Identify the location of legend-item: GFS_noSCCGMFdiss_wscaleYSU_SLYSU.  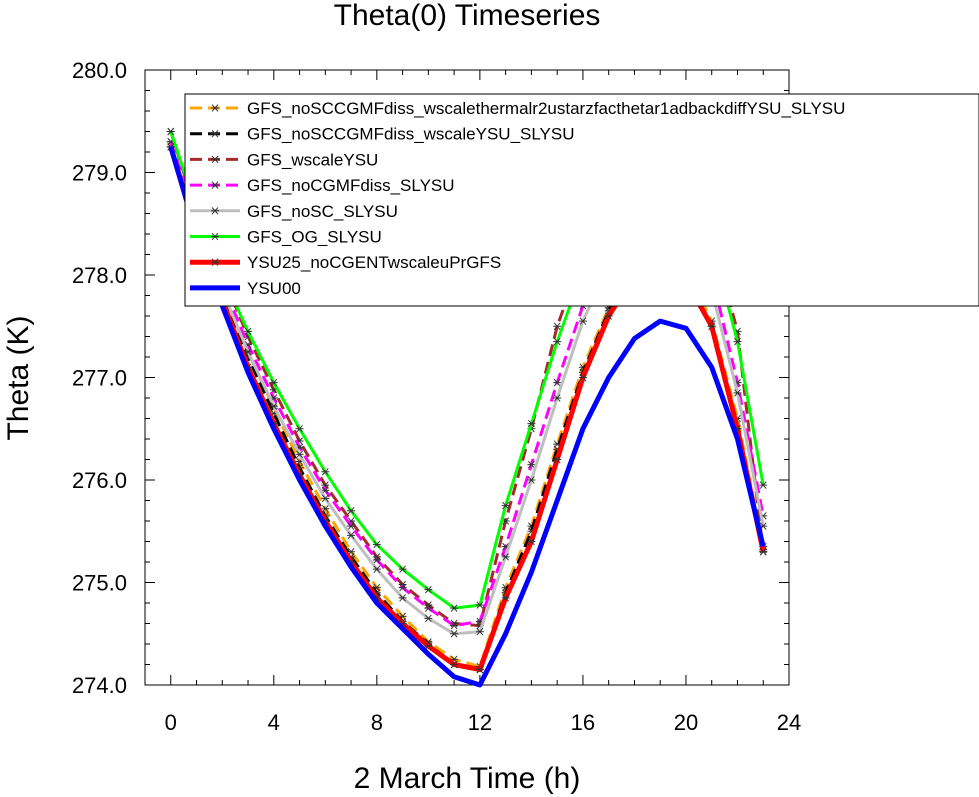
(382, 134).